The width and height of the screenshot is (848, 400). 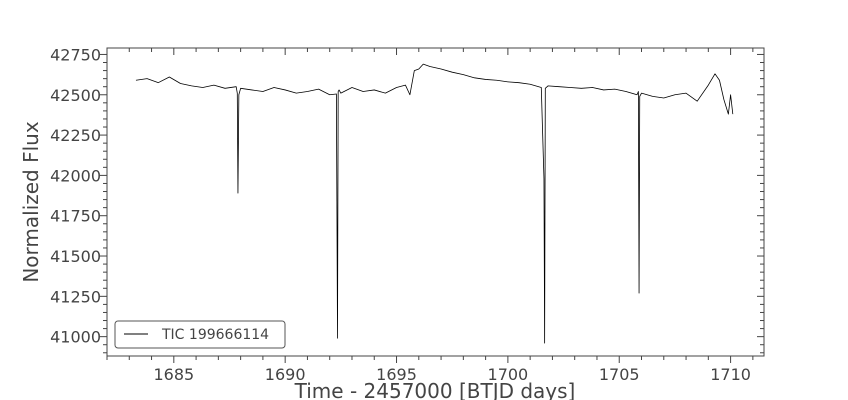 I want to click on y-tick-label-7: 42750, so click(x=75, y=54).